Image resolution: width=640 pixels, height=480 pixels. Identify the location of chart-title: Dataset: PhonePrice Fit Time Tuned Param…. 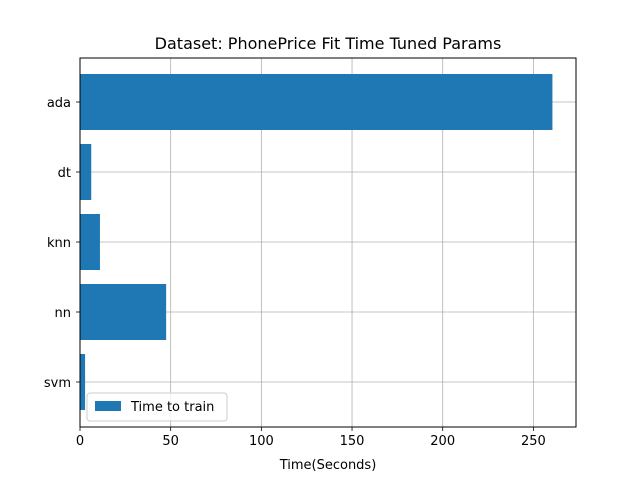
(328, 43).